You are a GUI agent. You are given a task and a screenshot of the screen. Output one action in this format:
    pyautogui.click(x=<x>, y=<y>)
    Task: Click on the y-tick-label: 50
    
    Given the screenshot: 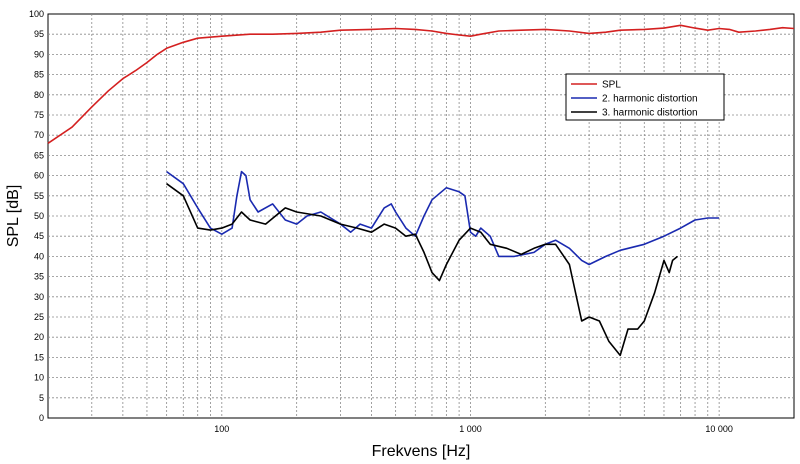 What is the action you would take?
    pyautogui.click(x=39, y=216)
    